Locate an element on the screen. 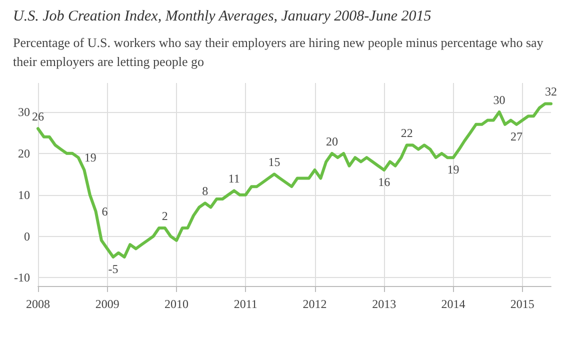 This screenshot has height=351, width=566. data-label: 11 is located at coordinates (234, 179).